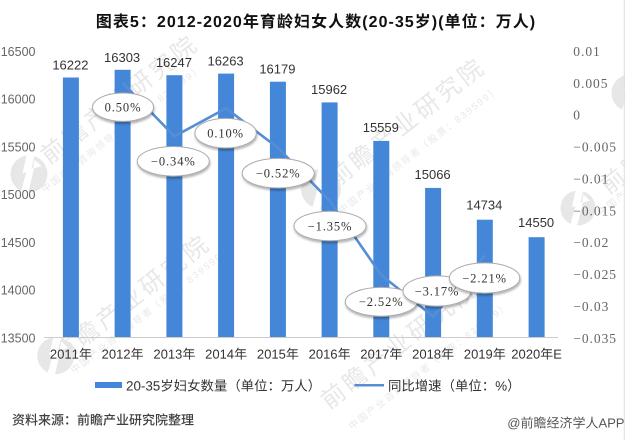  What do you see at coordinates (433, 174) in the screenshot?
I see `svg-text: 15066` at bounding box center [433, 174].